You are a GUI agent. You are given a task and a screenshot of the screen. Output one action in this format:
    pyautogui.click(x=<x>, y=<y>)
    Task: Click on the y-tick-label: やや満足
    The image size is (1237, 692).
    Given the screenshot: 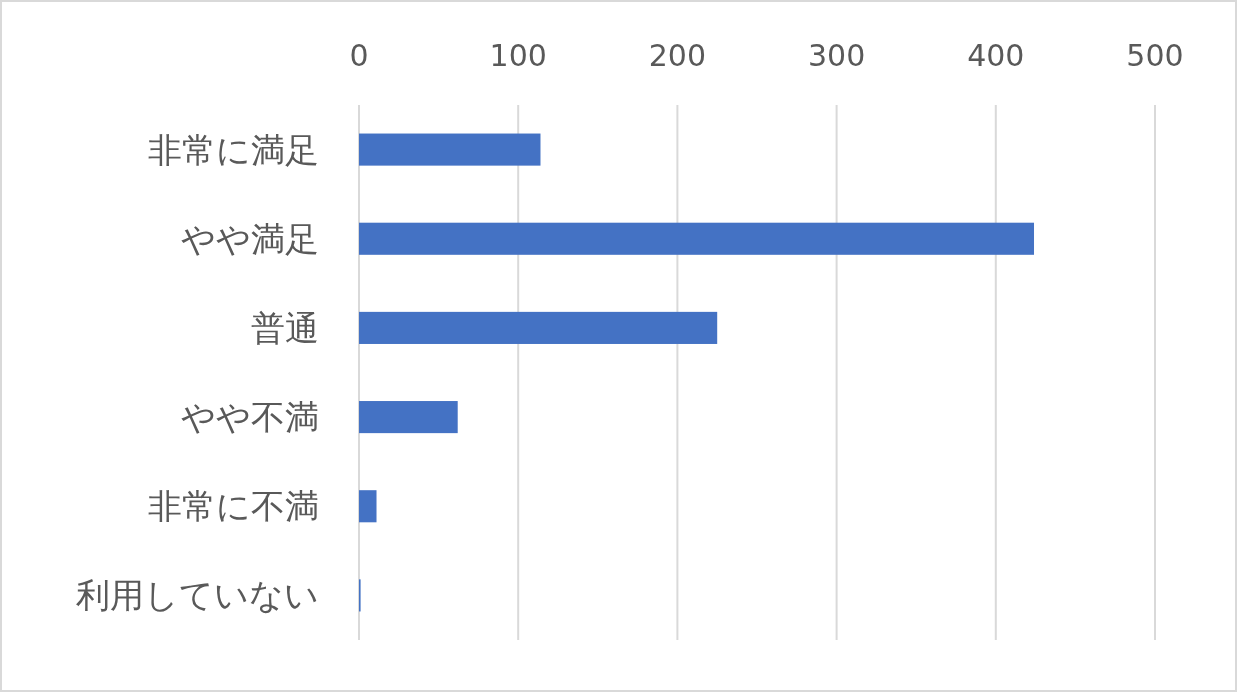 What is the action you would take?
    pyautogui.click(x=250, y=238)
    